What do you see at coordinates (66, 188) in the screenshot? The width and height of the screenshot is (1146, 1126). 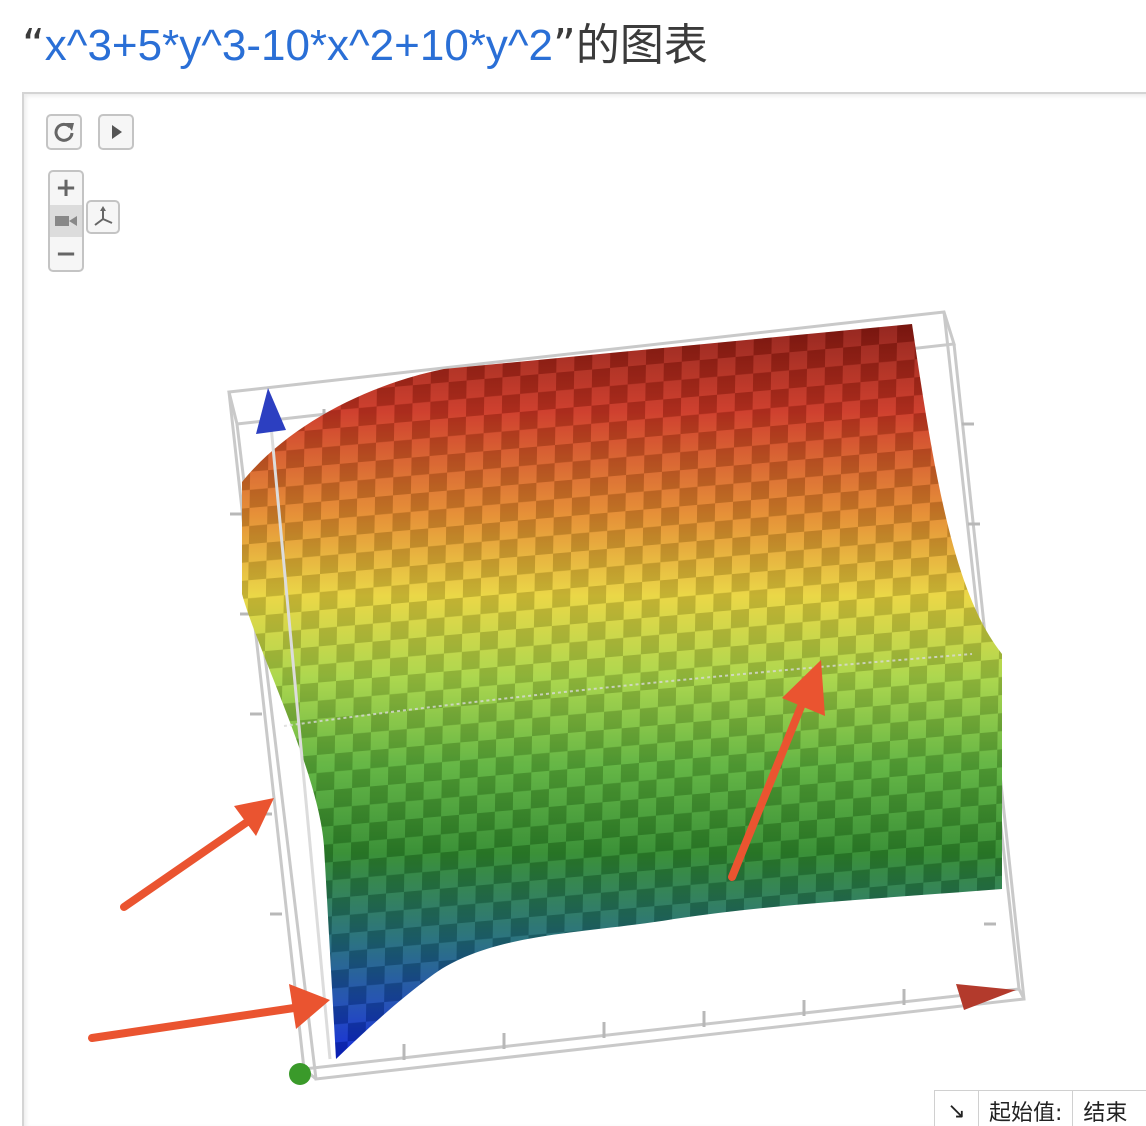 I see `zoom-in-button: +` at bounding box center [66, 188].